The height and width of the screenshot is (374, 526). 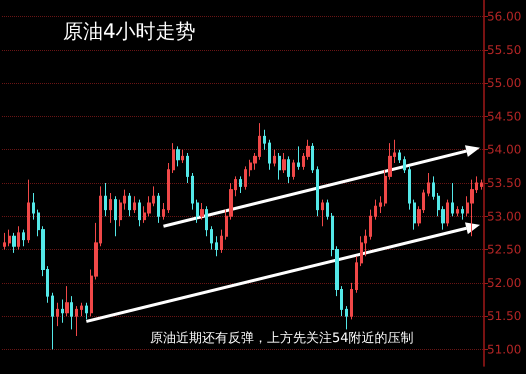 What do you see at coordinates (504, 183) in the screenshot?
I see `y-tick-label: 53.50` at bounding box center [504, 183].